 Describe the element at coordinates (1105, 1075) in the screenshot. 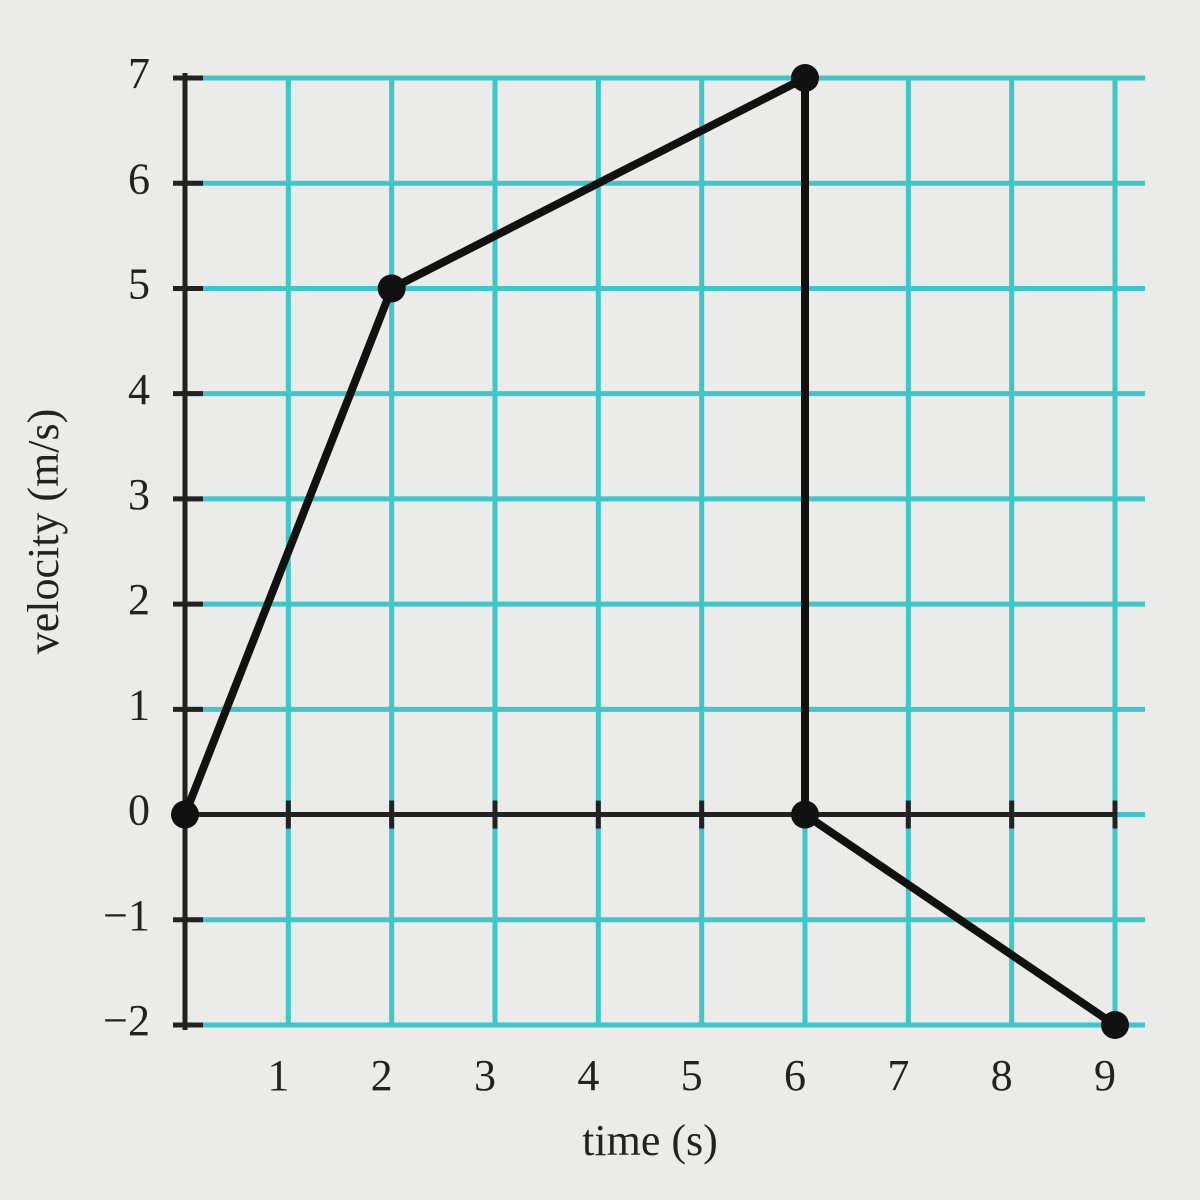

I see `x-tick-label: 9` at that location.